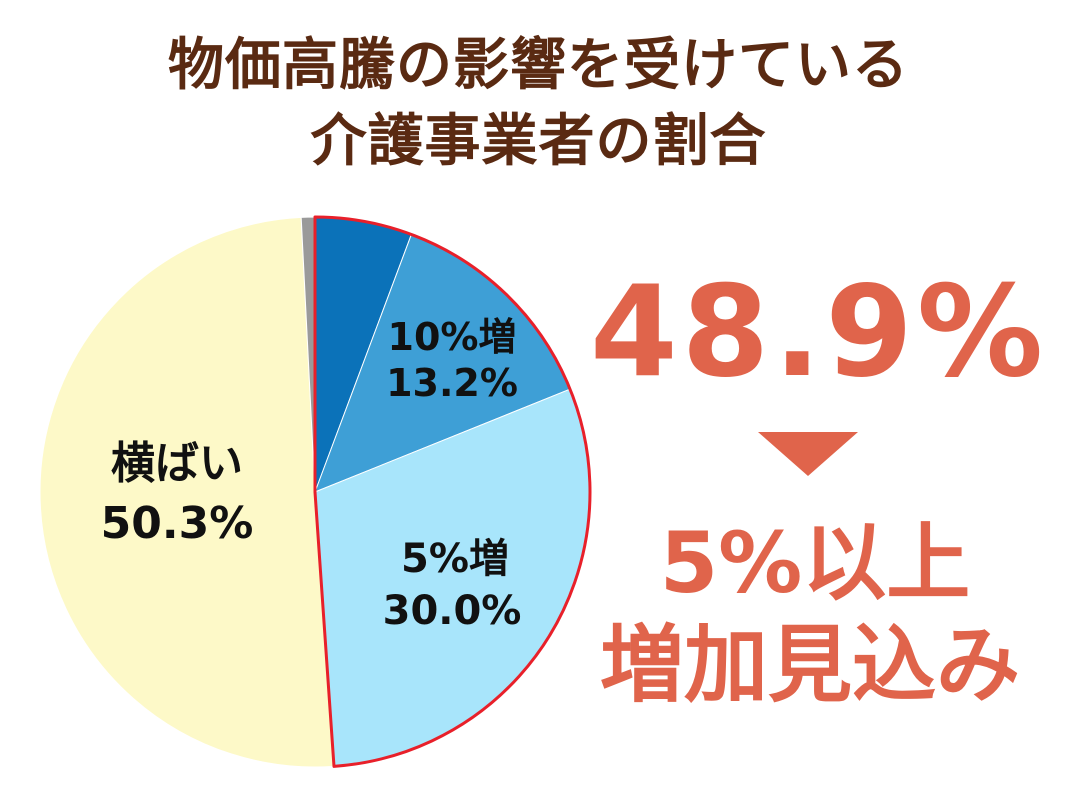 The width and height of the screenshot is (1077, 808). Describe the element at coordinates (809, 665) in the screenshot. I see `highlight-line2: 増加見込み` at that location.